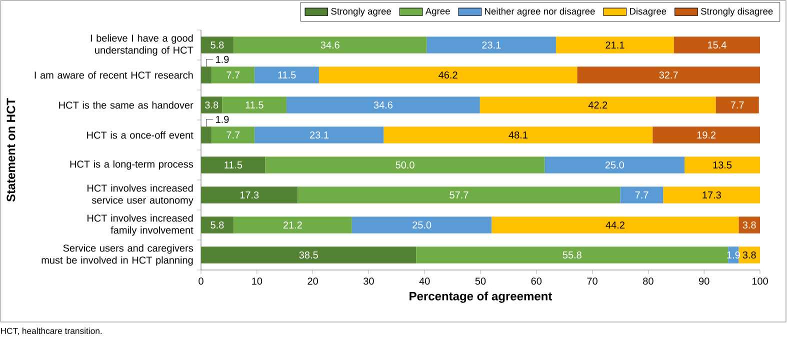 The height and width of the screenshot is (338, 787). What do you see at coordinates (201, 281) in the screenshot?
I see `x-tick-label: 0` at bounding box center [201, 281].